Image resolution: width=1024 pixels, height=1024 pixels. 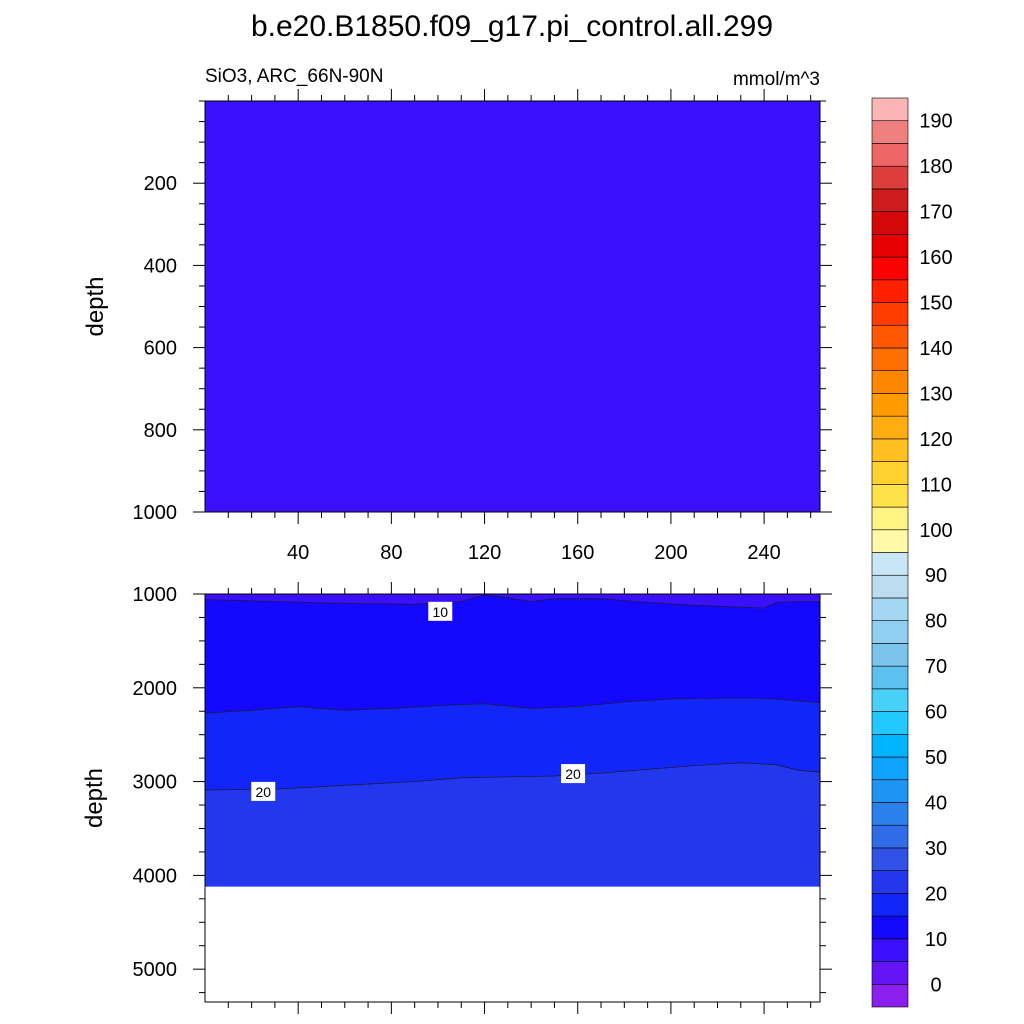 What do you see at coordinates (484, 553) in the screenshot?
I see `x-tick-label: 120` at bounding box center [484, 553].